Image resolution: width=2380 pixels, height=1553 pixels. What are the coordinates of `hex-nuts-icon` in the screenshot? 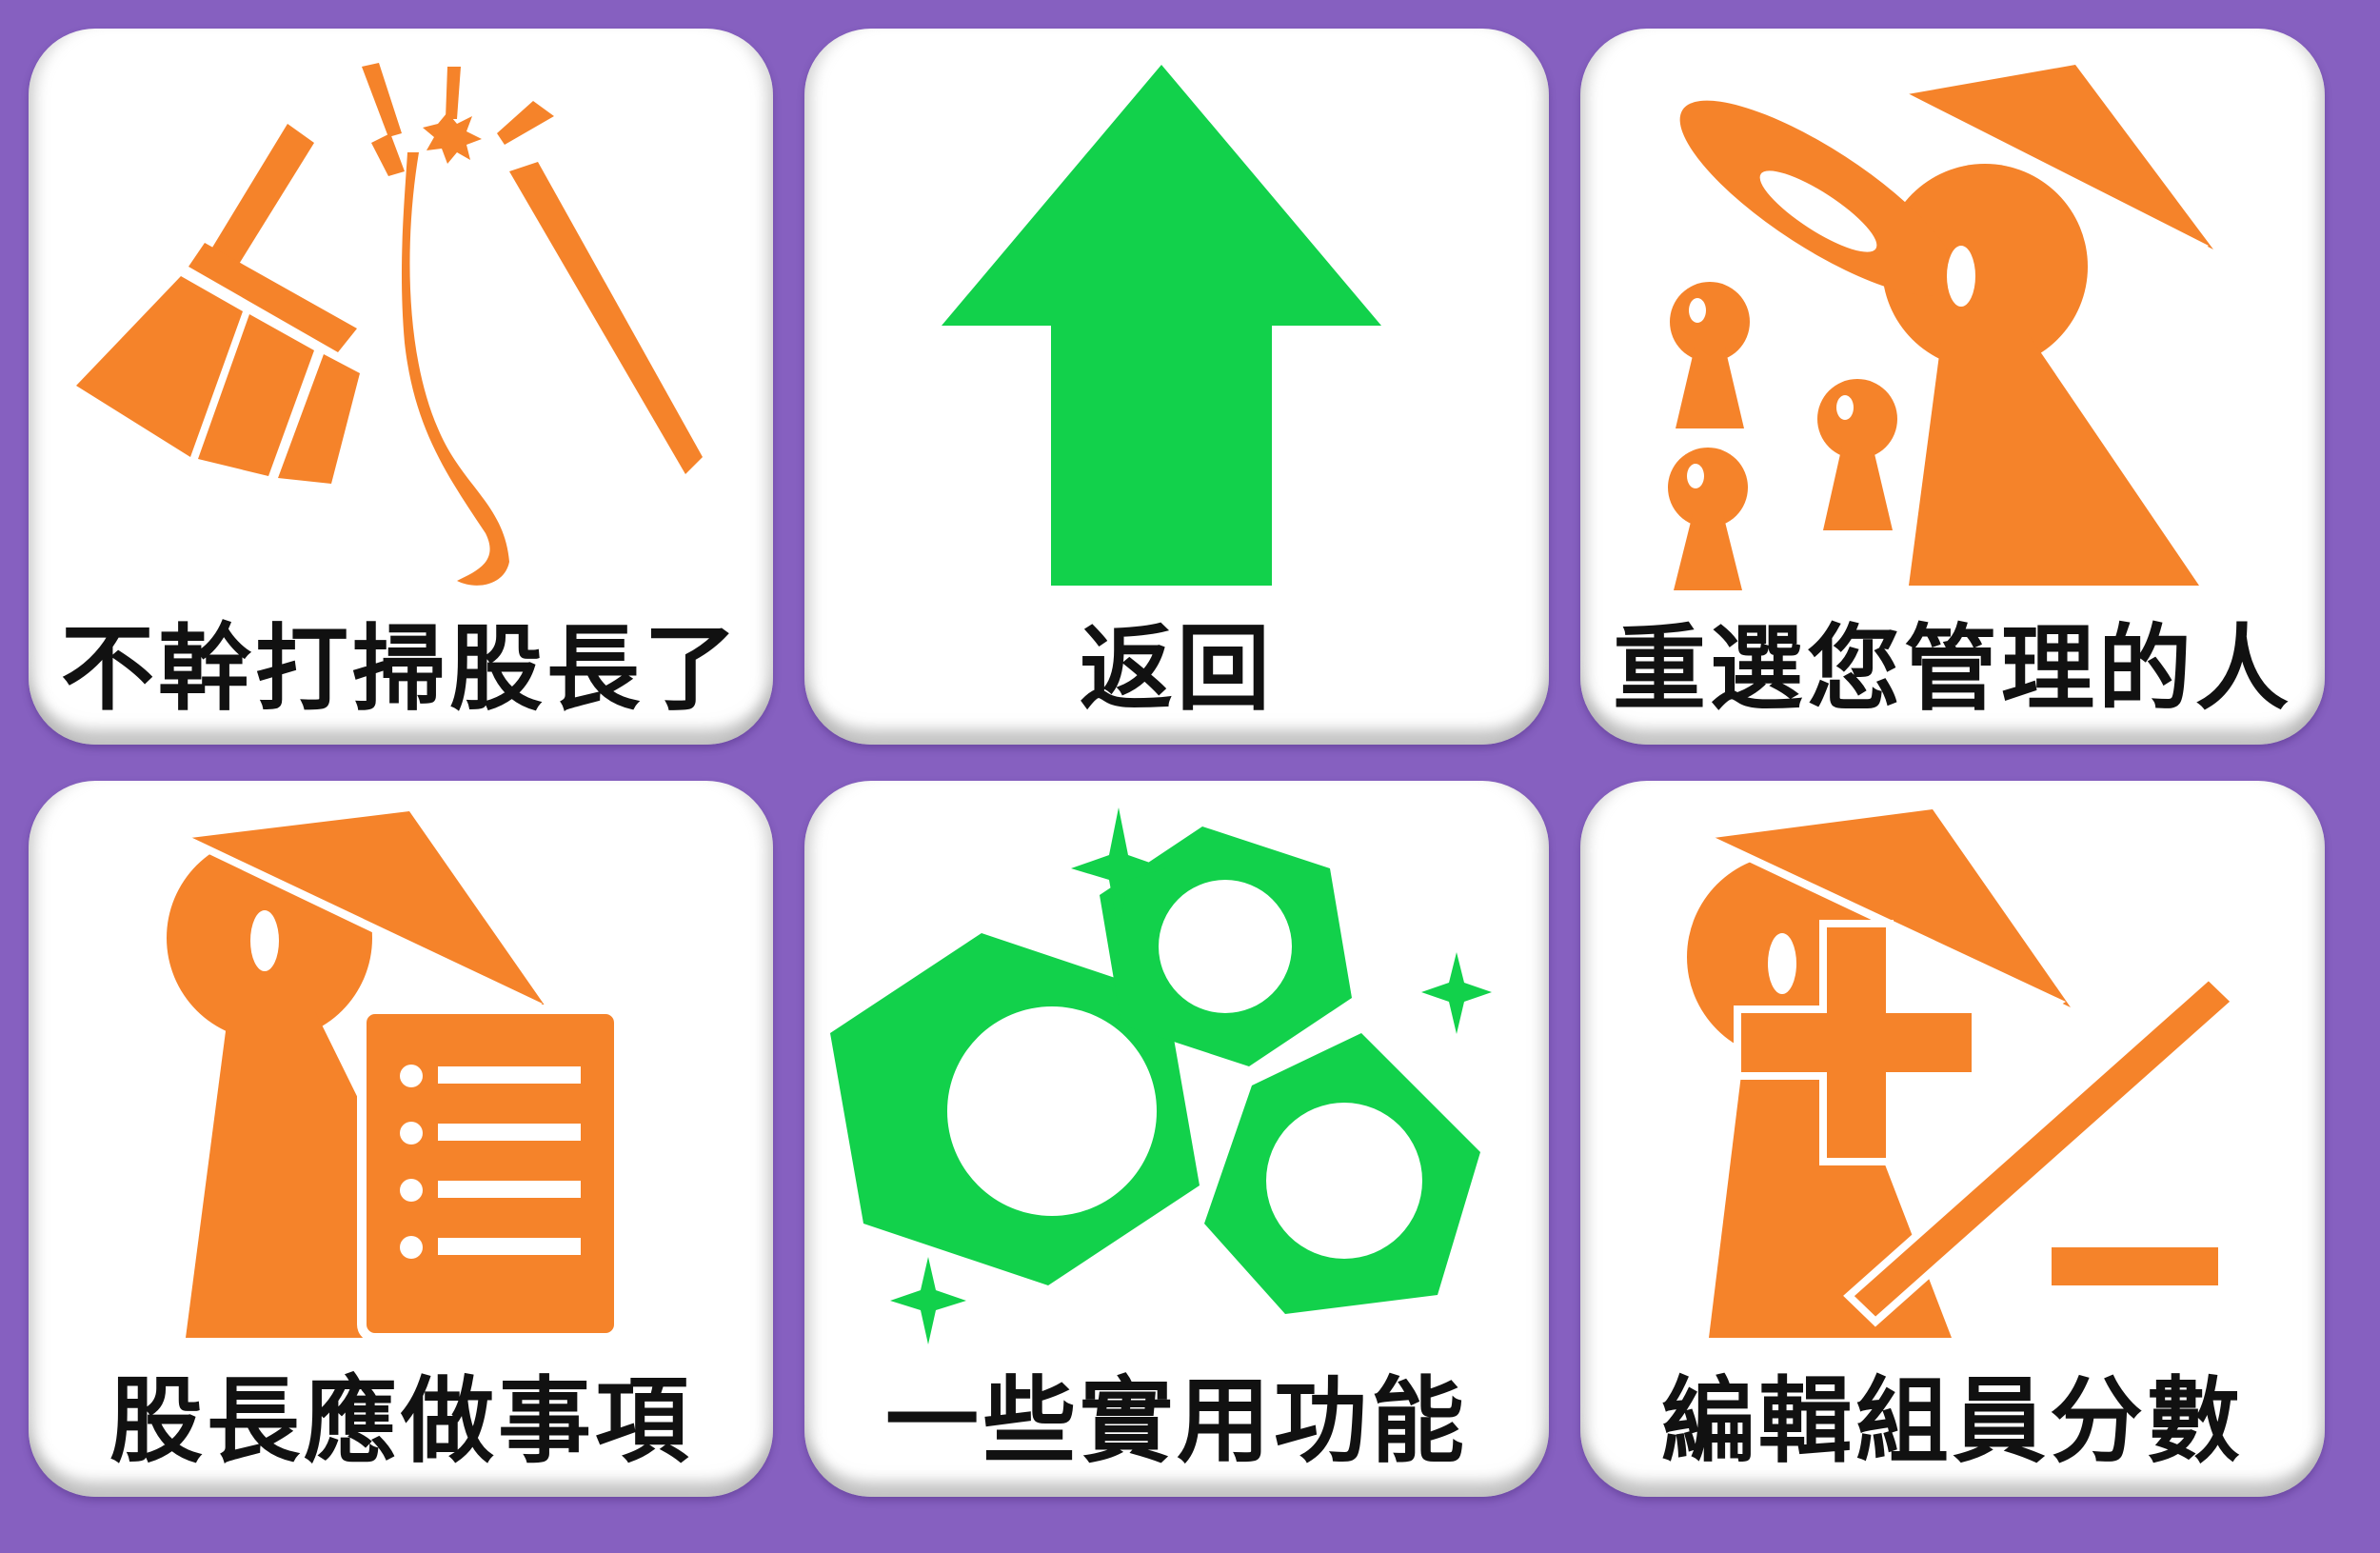 It's located at (1176, 1076).